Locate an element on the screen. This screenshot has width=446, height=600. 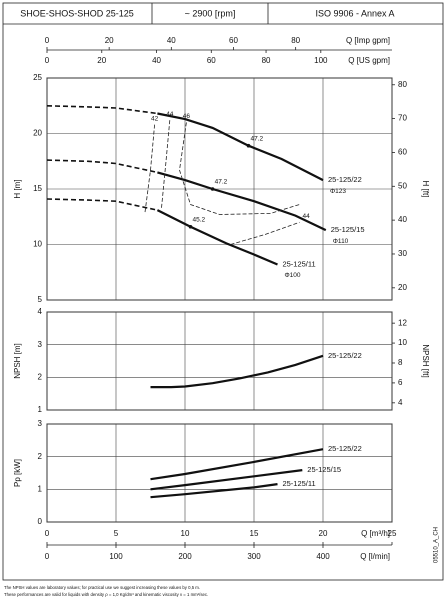
y2-tick-label: 20 is located at coordinates (402, 287).